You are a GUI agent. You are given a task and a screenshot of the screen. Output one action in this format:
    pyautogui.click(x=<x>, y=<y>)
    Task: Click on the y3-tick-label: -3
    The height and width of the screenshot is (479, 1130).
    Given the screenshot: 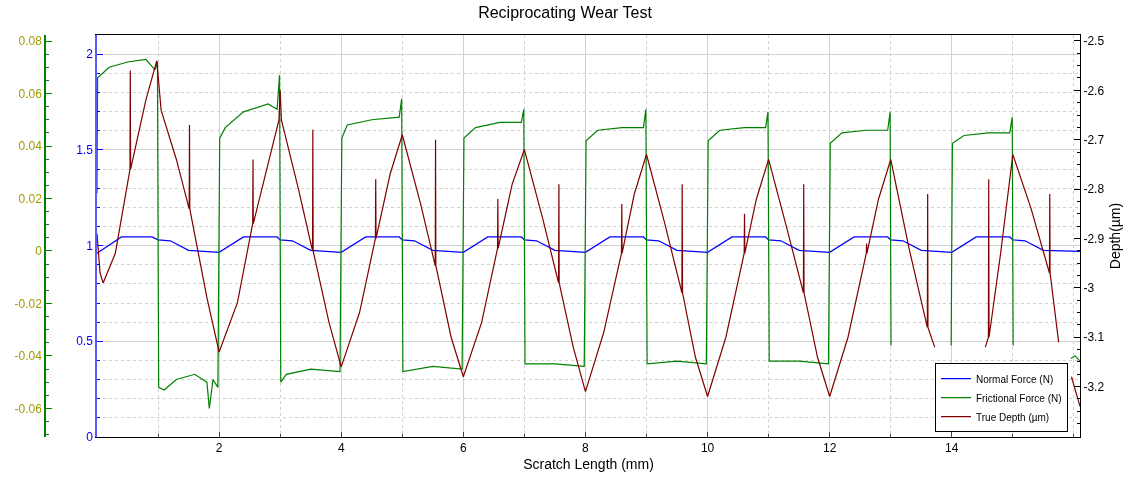 What is the action you would take?
    pyautogui.click(x=1089, y=288)
    